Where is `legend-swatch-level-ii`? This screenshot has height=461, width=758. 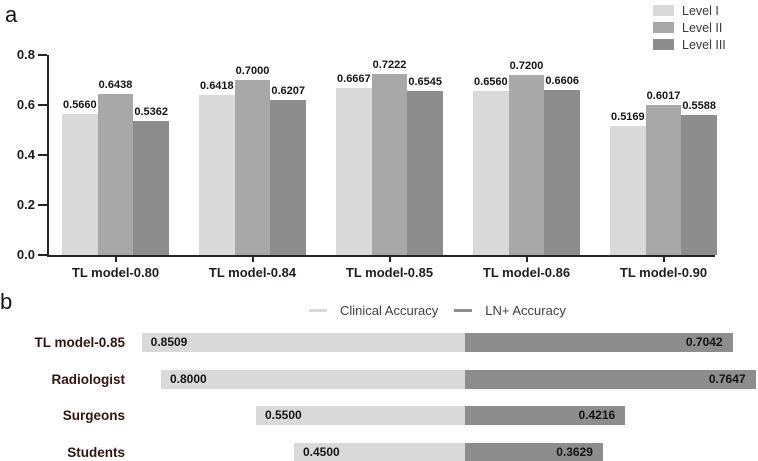
legend-swatch-level-ii is located at coordinates (663, 27).